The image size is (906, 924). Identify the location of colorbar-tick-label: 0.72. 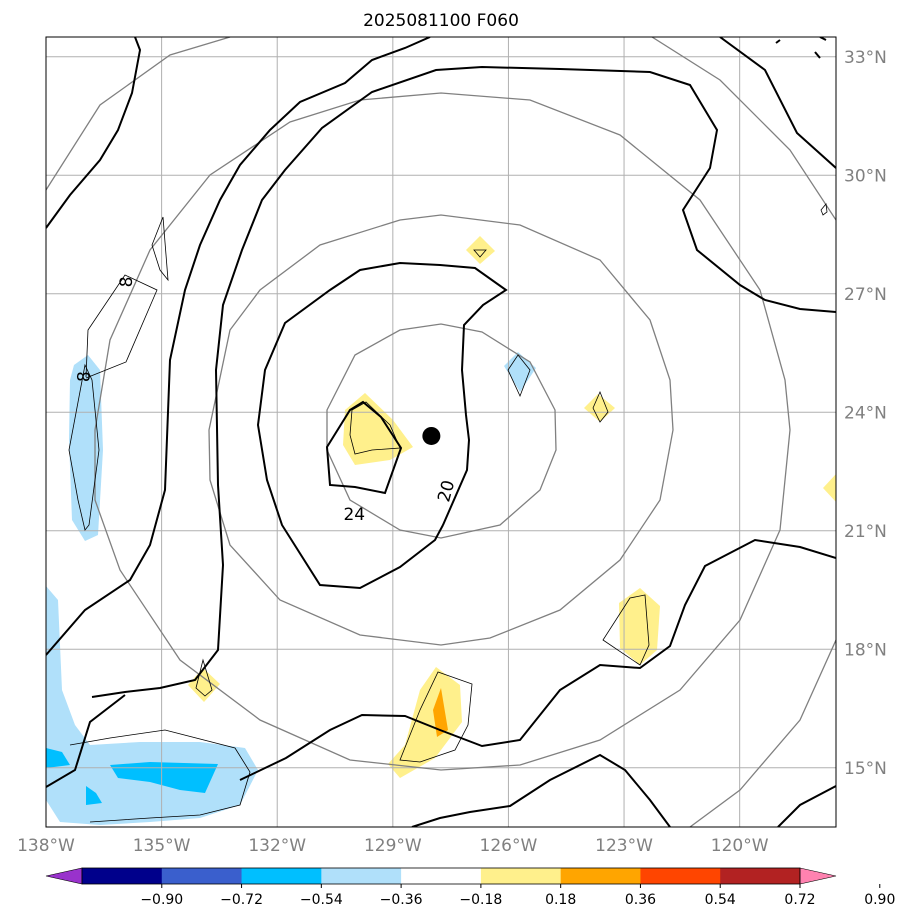
(799, 900).